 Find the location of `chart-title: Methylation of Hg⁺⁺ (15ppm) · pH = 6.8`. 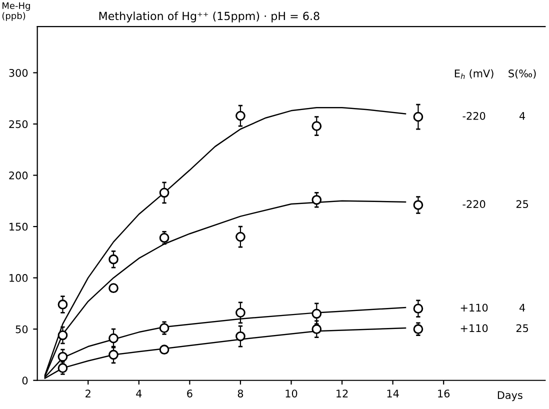

chart-title: Methylation of Hg⁺⁺ (15ppm) · pH = 6.8 is located at coordinates (209, 17).